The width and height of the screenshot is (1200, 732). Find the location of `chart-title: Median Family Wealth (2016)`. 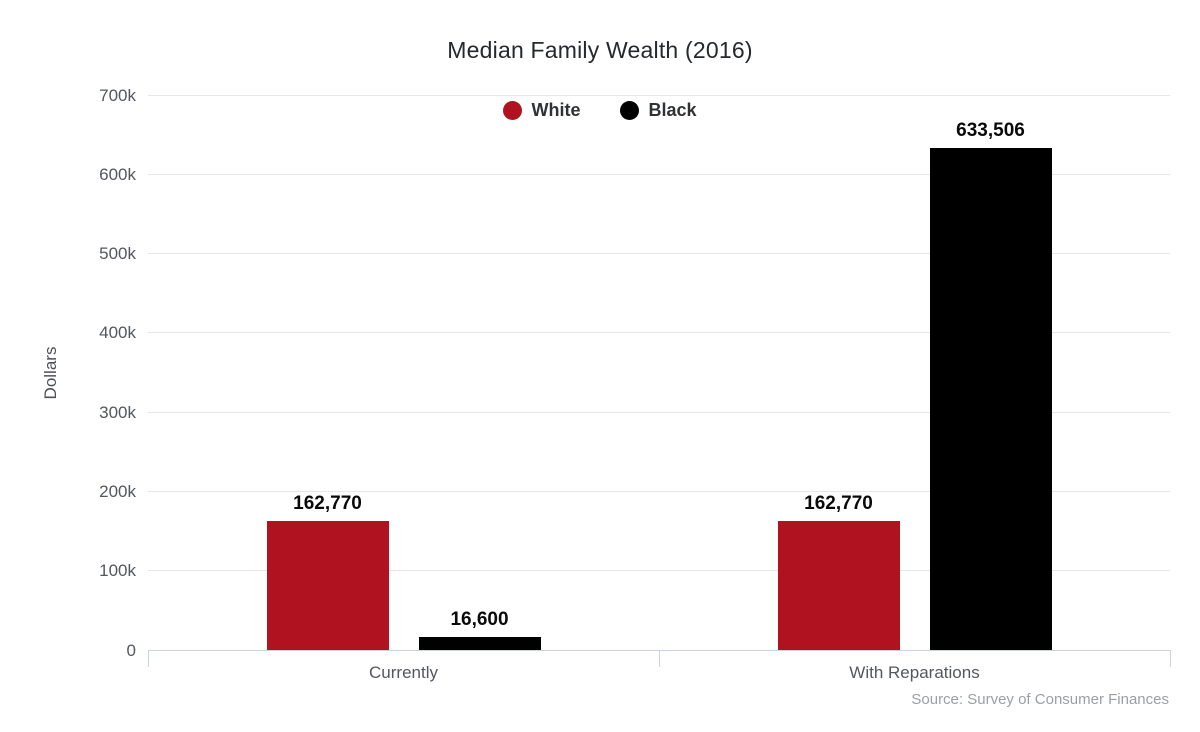

chart-title: Median Family Wealth (2016) is located at coordinates (600, 50).